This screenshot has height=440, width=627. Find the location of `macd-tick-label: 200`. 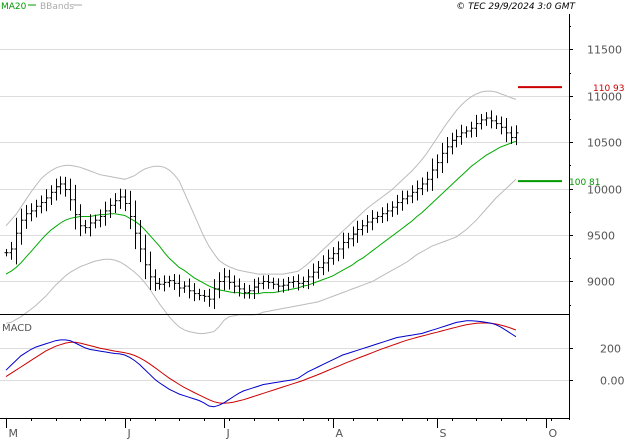

macd-tick-label: 200 is located at coordinates (610, 349).